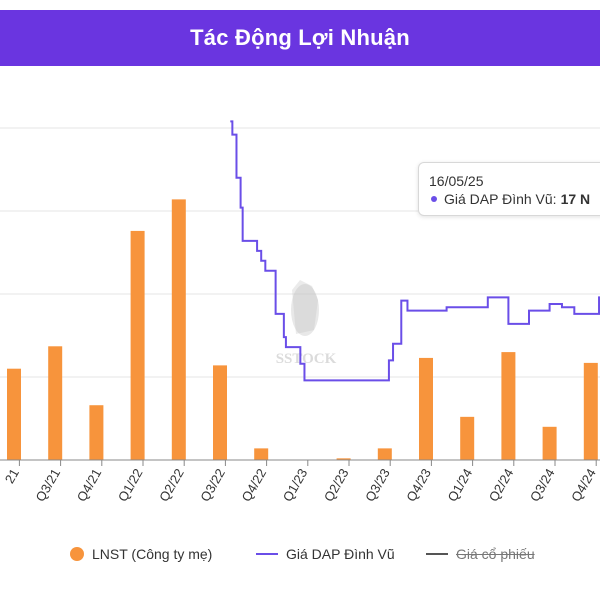 The width and height of the screenshot is (600, 600). Describe the element at coordinates (306, 323) in the screenshot. I see `watermark: SSTOCK` at that location.